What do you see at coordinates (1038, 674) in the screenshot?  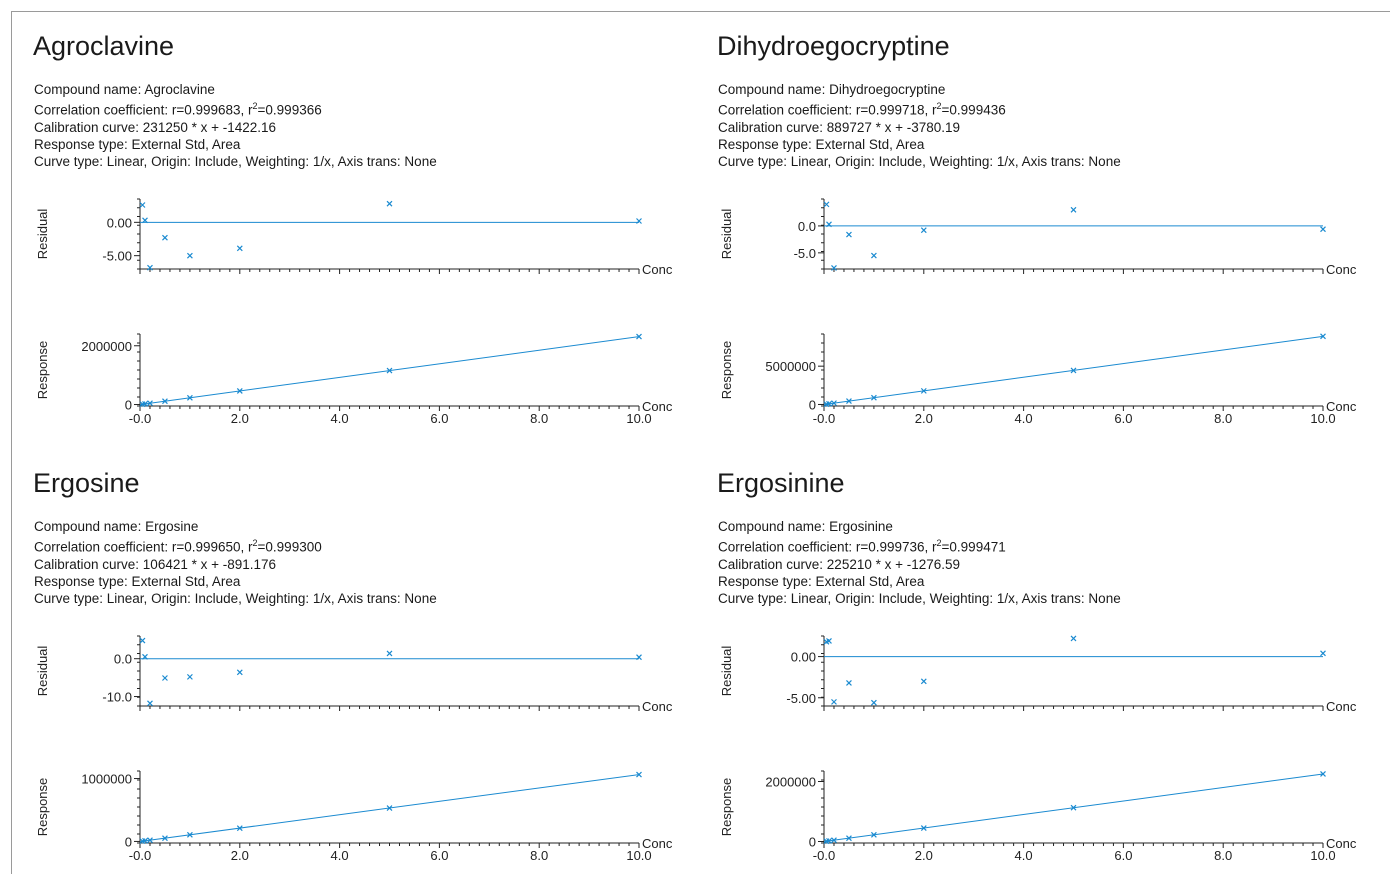 I see `residual-plot: 0.00 -5.00 Residual Conc` at bounding box center [1038, 674].